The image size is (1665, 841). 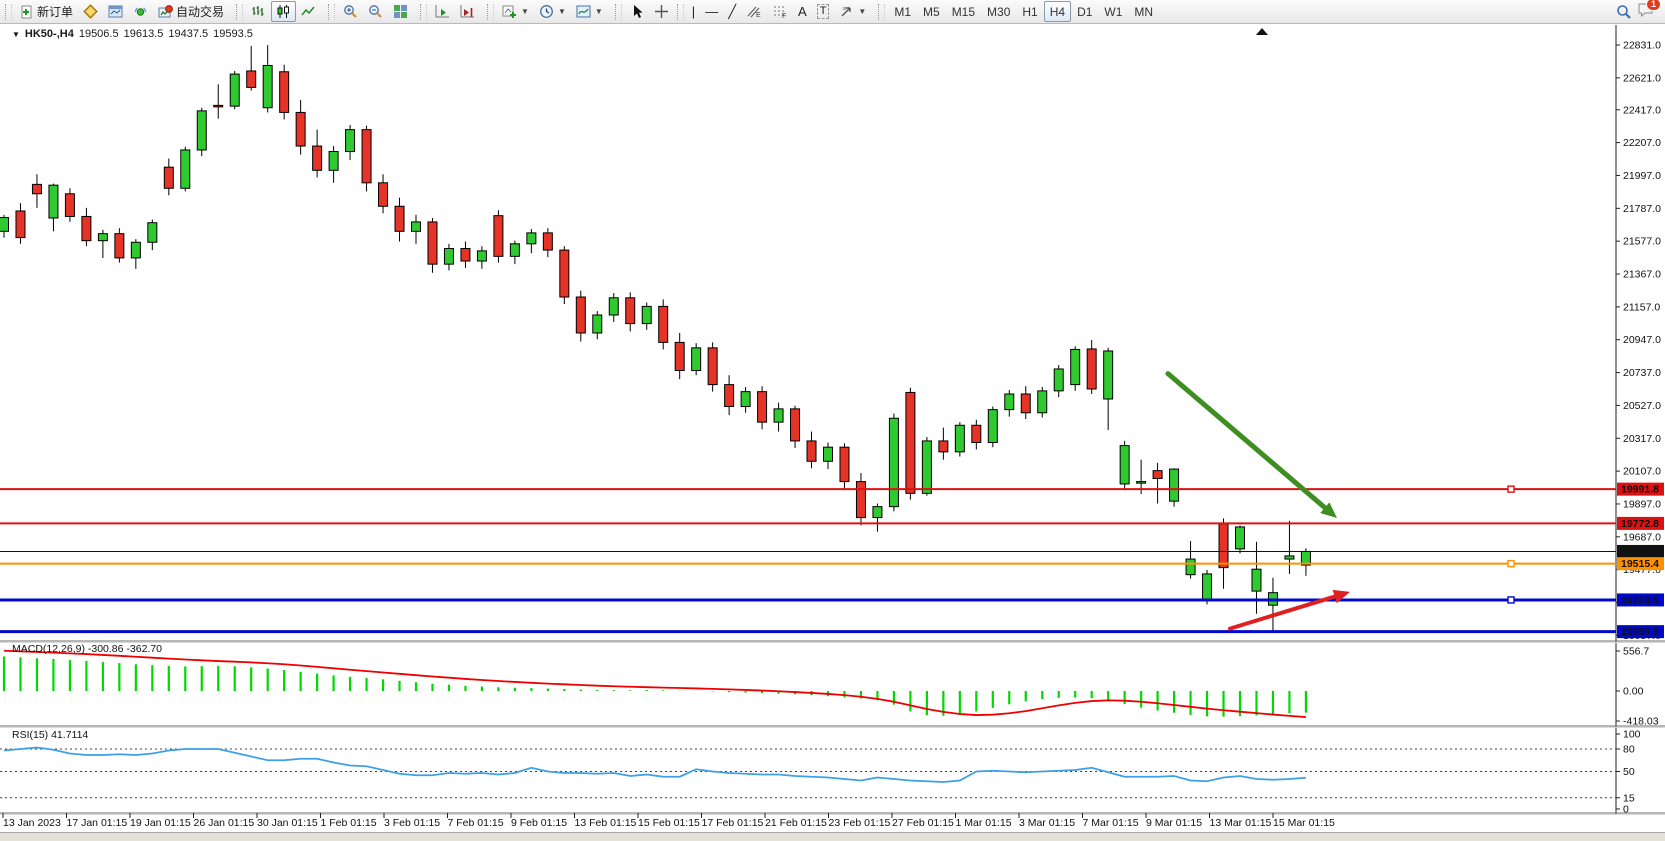 I want to click on downtrend-arrow, so click(x=1246, y=441).